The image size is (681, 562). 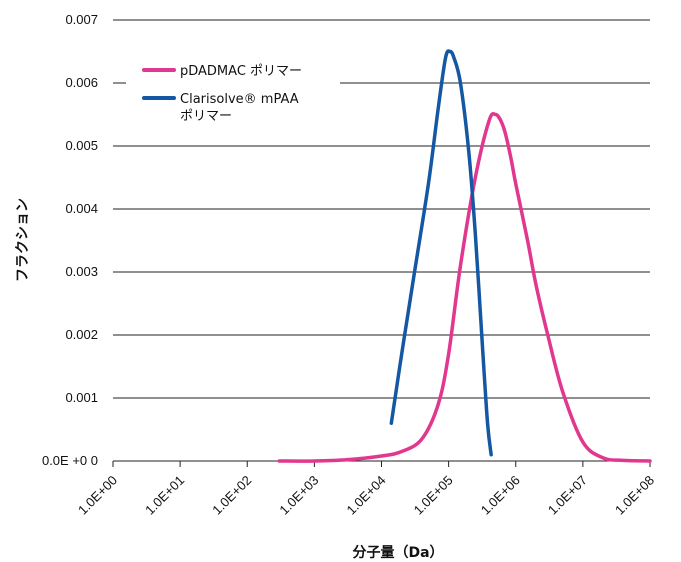 What do you see at coordinates (81, 82) in the screenshot?
I see `y-tick-label: 0.006` at bounding box center [81, 82].